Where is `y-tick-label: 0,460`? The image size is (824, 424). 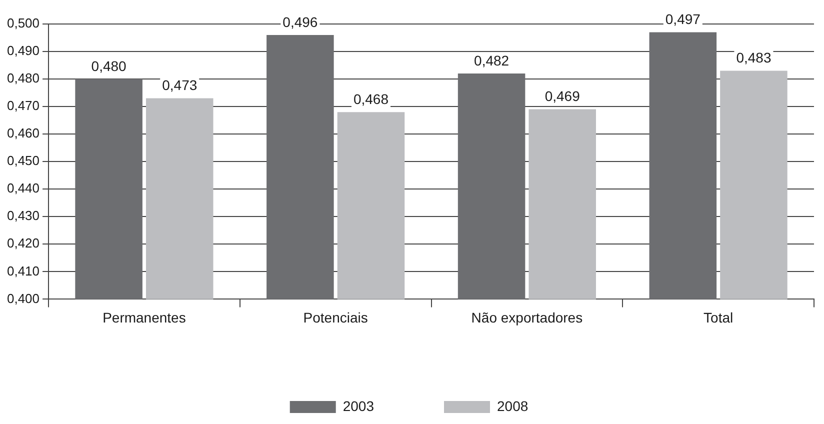 y-tick-label: 0,460 is located at coordinates (23, 133).